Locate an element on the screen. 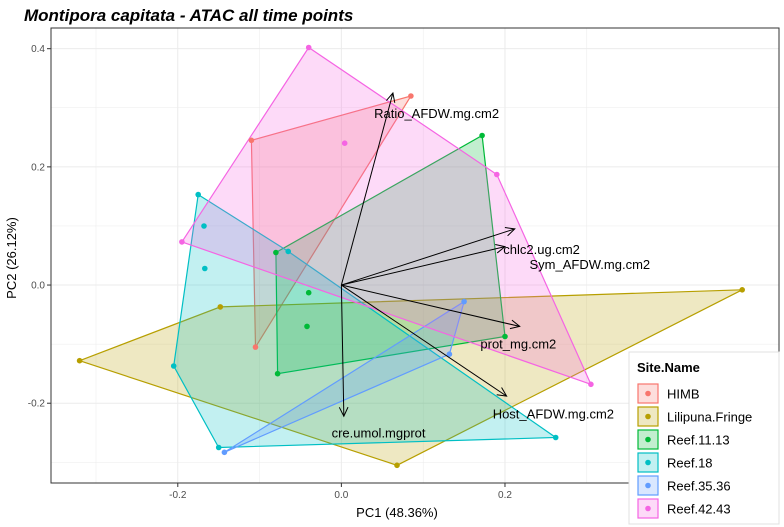  arrow-prot-mg-cm2 is located at coordinates (430, 305).